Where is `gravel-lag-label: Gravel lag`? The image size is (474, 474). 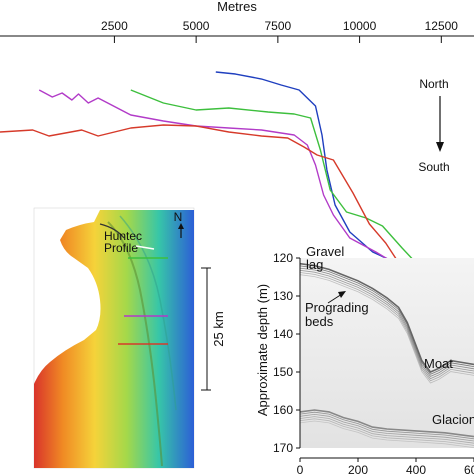
gravel-lag-label: Gravel lag is located at coordinates (325, 258).